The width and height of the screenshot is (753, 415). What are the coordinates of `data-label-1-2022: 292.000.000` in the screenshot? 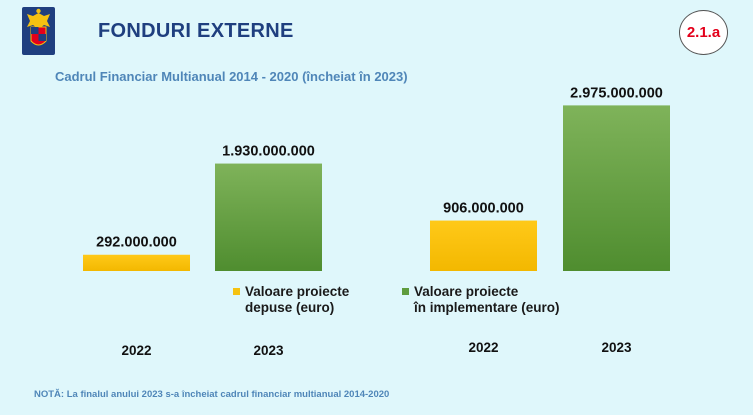 It's located at (136, 243).